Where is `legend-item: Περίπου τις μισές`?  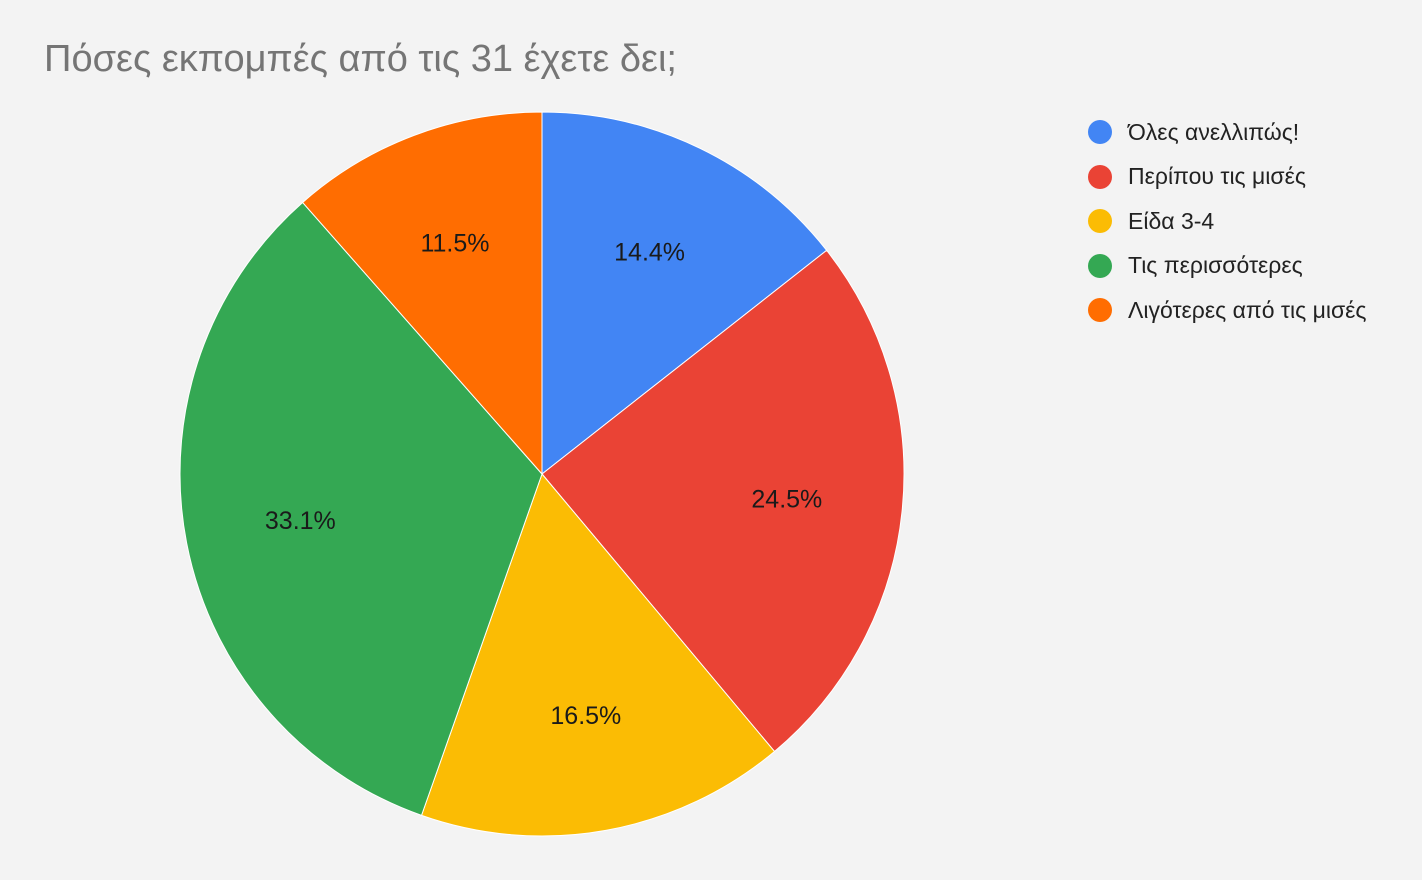
legend-item: Περίπου τις μισές is located at coordinates (1227, 177).